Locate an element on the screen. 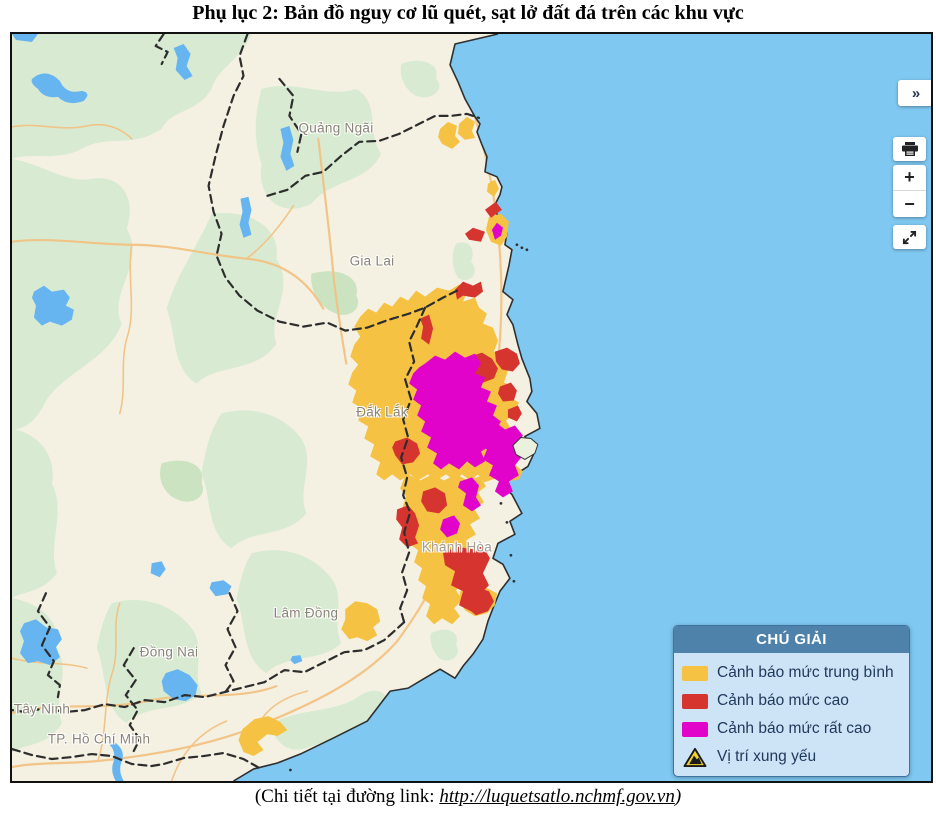  province-label-quang-ngai: Quảng Ngãi is located at coordinates (336, 128).